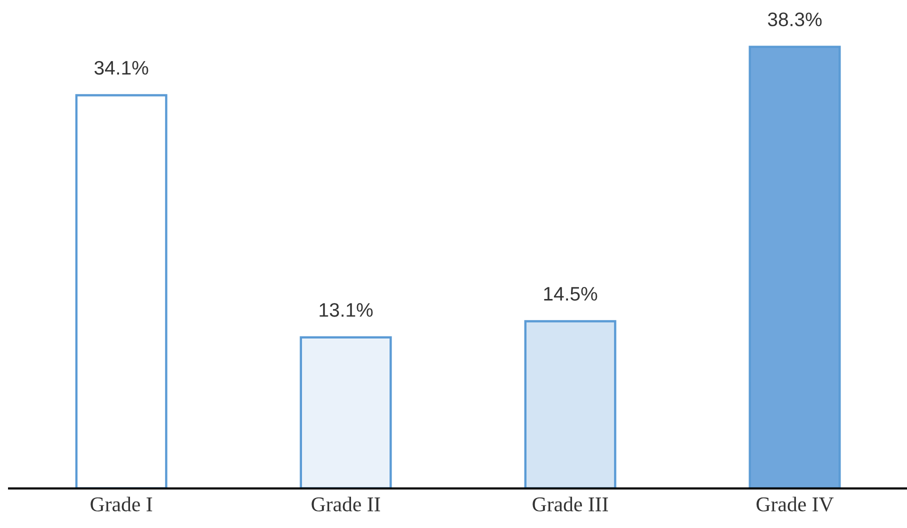 Image resolution: width=907 pixels, height=528 pixels. What do you see at coordinates (121, 504) in the screenshot?
I see `x-tick-label: Grade I` at bounding box center [121, 504].